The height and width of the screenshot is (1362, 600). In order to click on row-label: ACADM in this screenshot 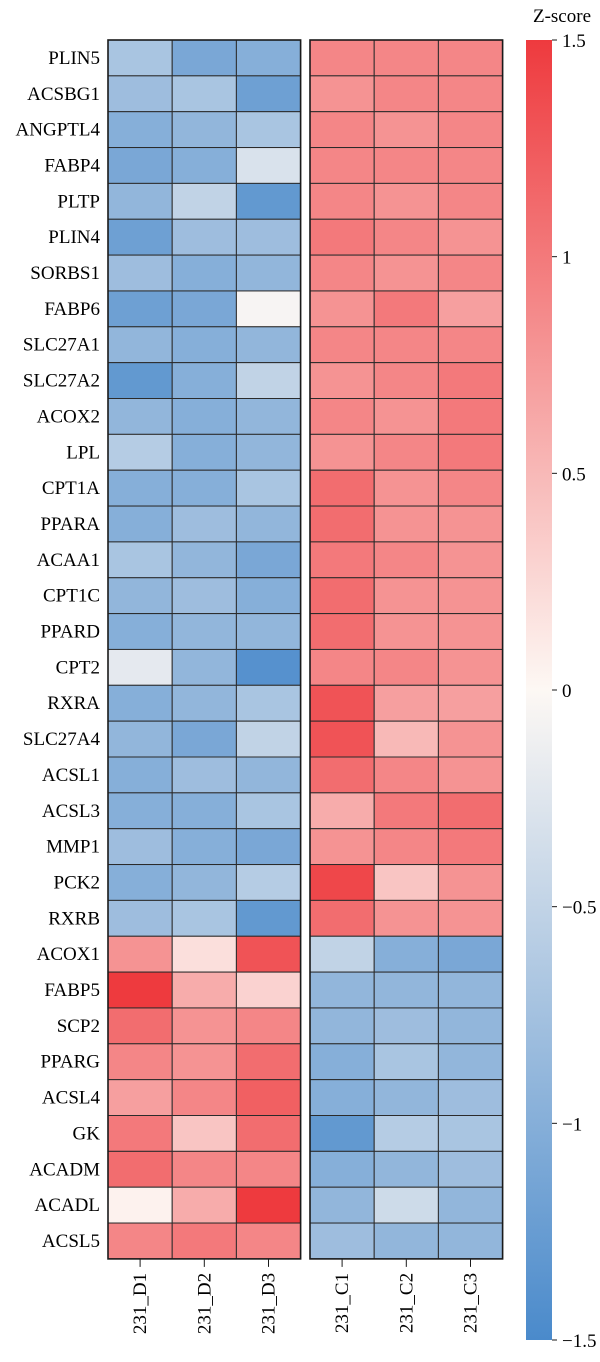, I will do `click(64, 1169)`.